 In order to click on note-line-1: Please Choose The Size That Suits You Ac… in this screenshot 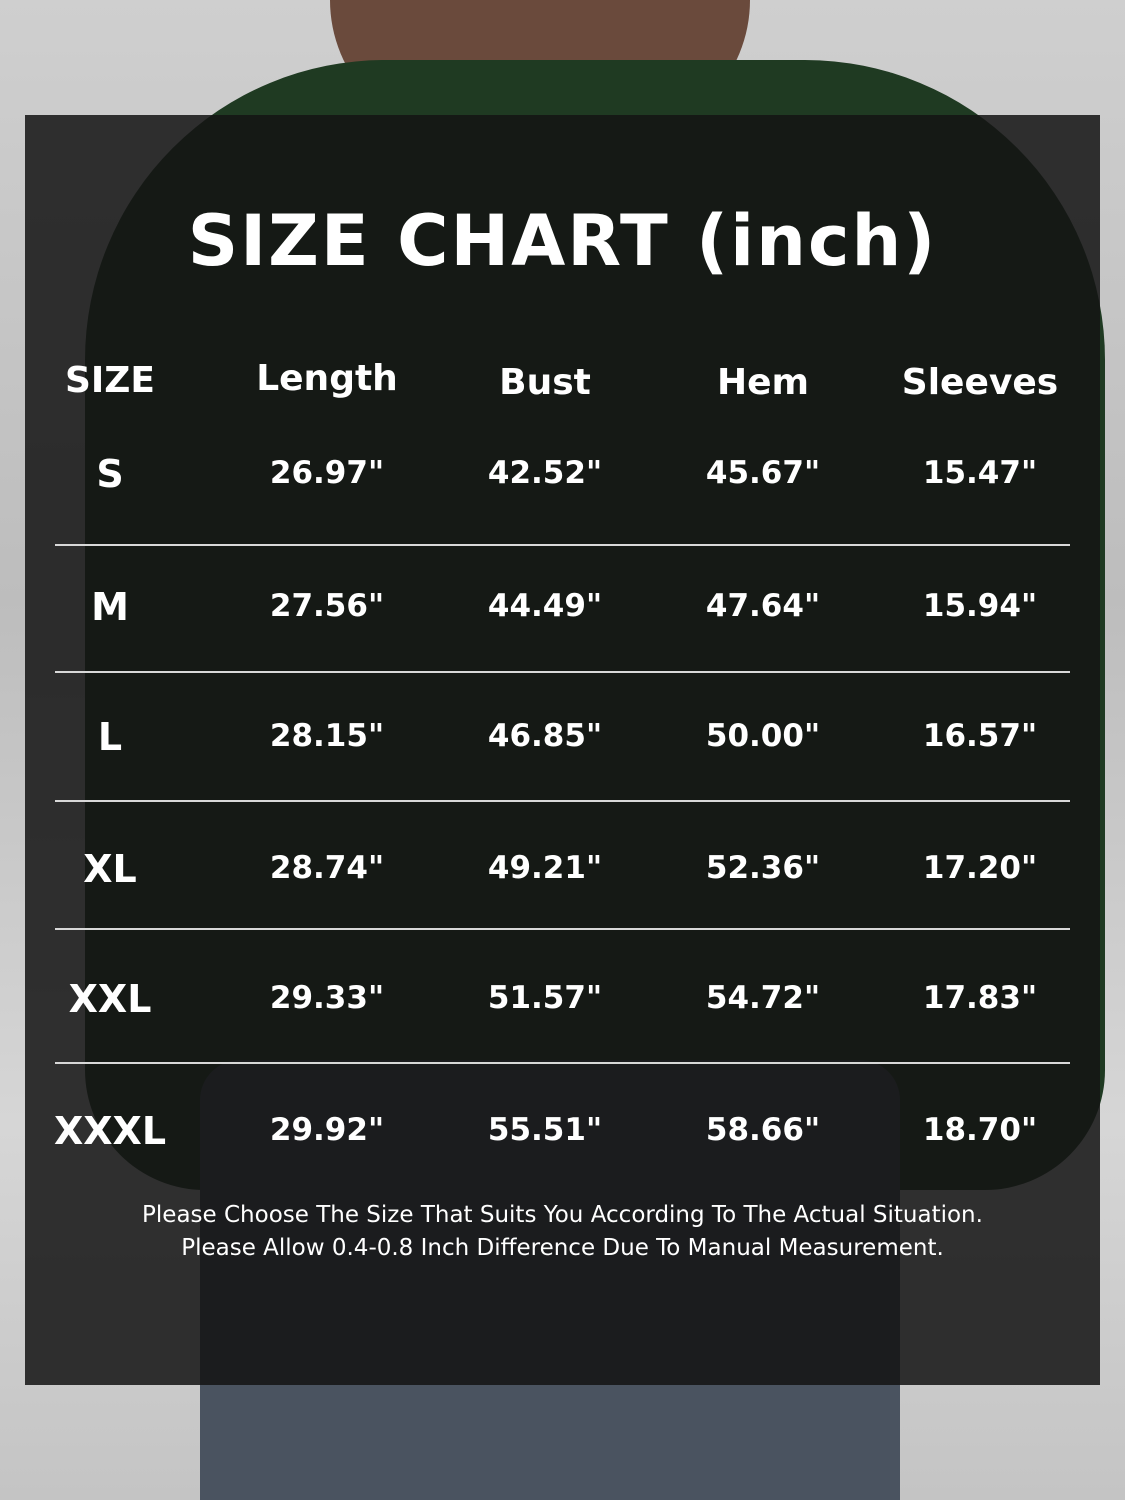, I will do `click(562, 1215)`.